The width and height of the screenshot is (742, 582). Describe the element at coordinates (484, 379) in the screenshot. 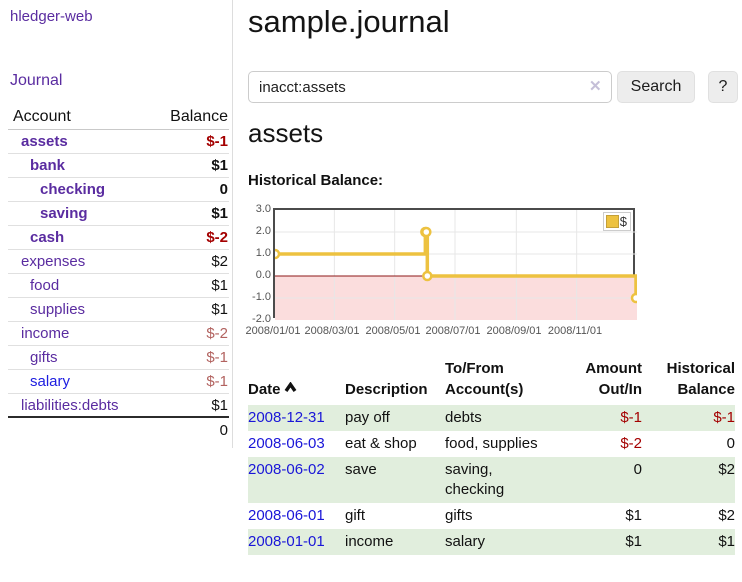

I see `column-header-accounts: To/From Account(s)` at that location.